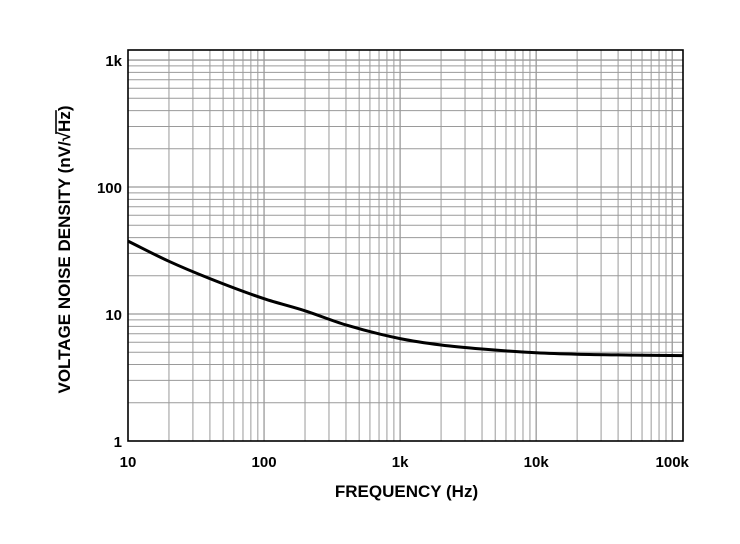  I want to click on y-tick-label: 10, so click(113, 315).